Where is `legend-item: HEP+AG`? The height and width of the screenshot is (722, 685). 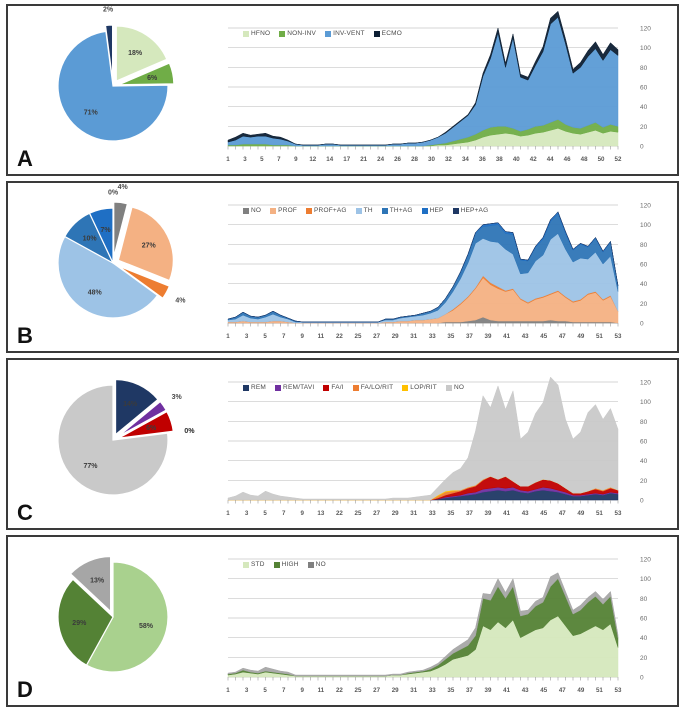 legend-item: HEP+AG is located at coordinates (470, 210).